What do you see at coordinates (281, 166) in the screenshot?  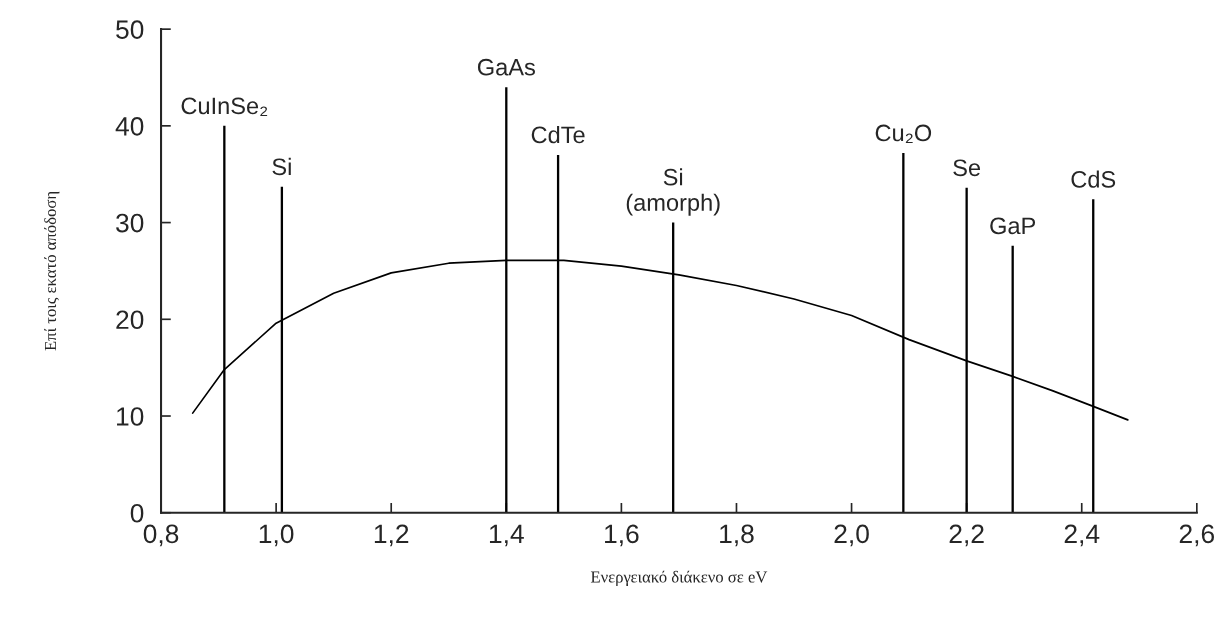 I see `annotation: Si` at bounding box center [281, 166].